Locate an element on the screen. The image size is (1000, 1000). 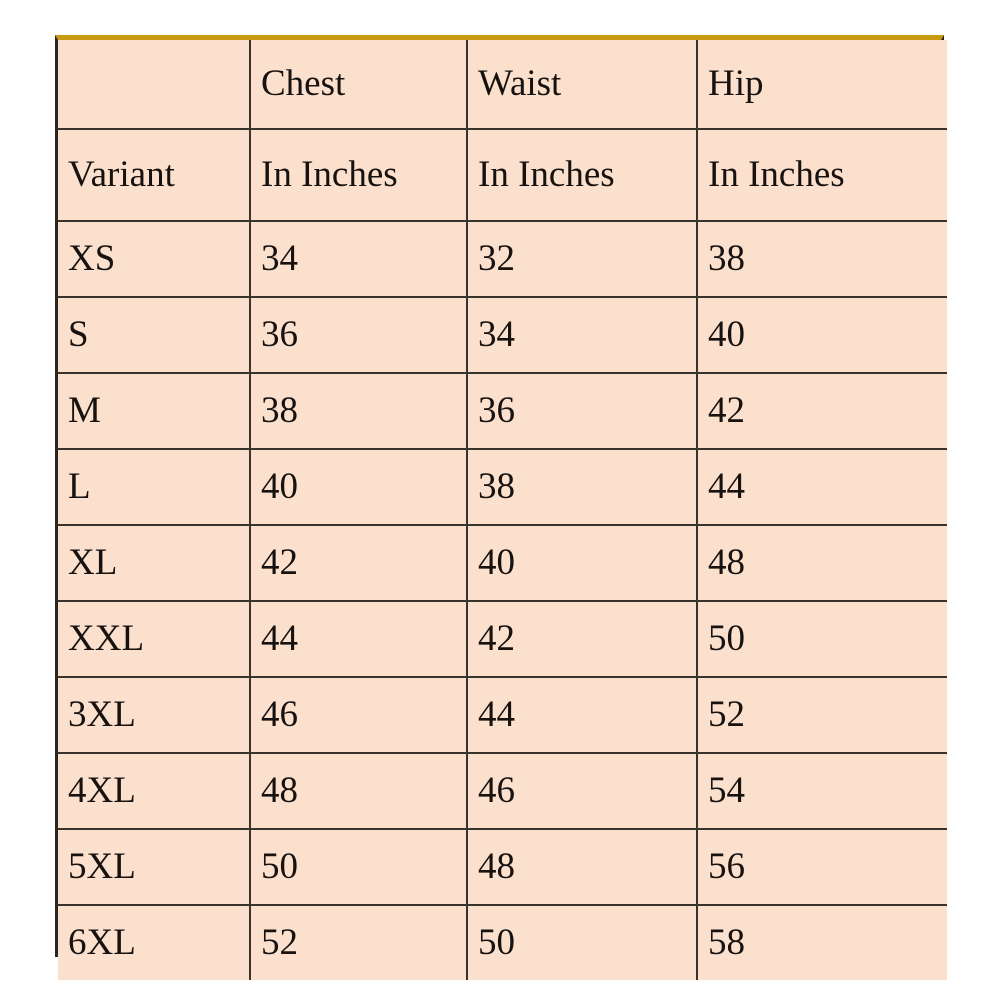
cell-hip: 38 is located at coordinates (821, 259).